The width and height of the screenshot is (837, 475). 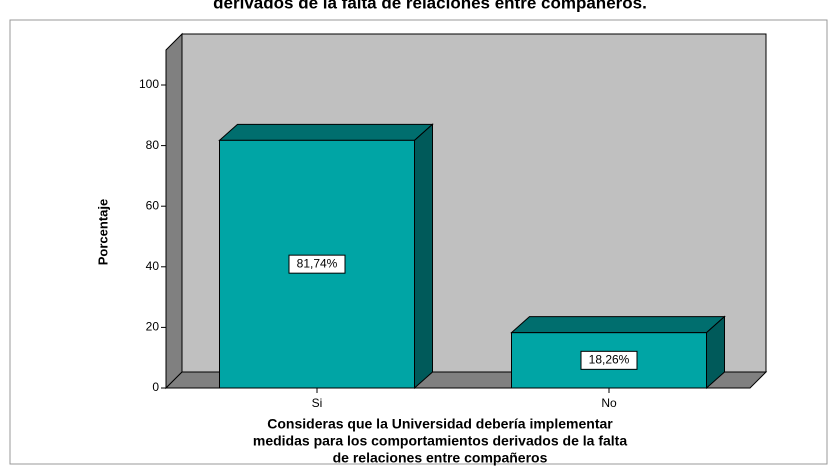 What do you see at coordinates (153, 327) in the screenshot?
I see `y-tick-label: 20` at bounding box center [153, 327].